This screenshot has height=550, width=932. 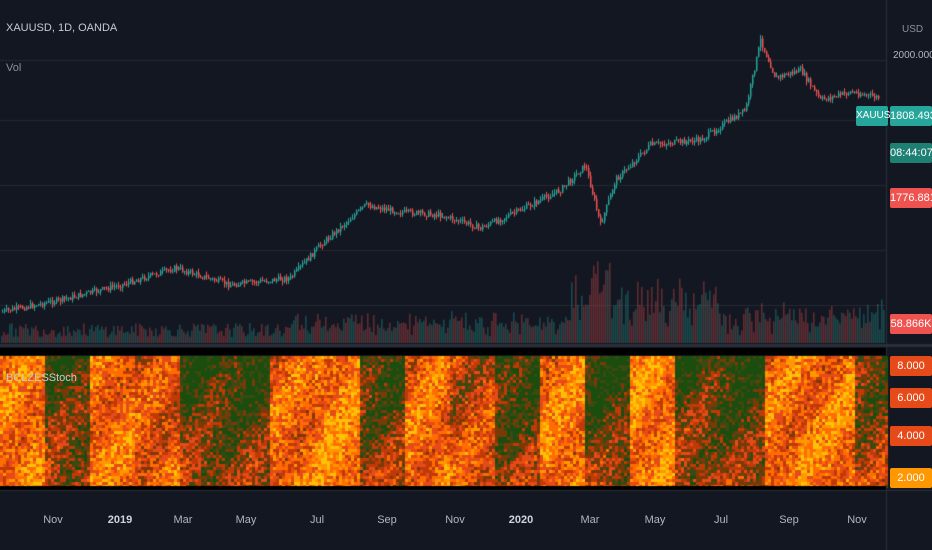 I want to click on countdown-tag: 08:44:07, so click(x=911, y=153).